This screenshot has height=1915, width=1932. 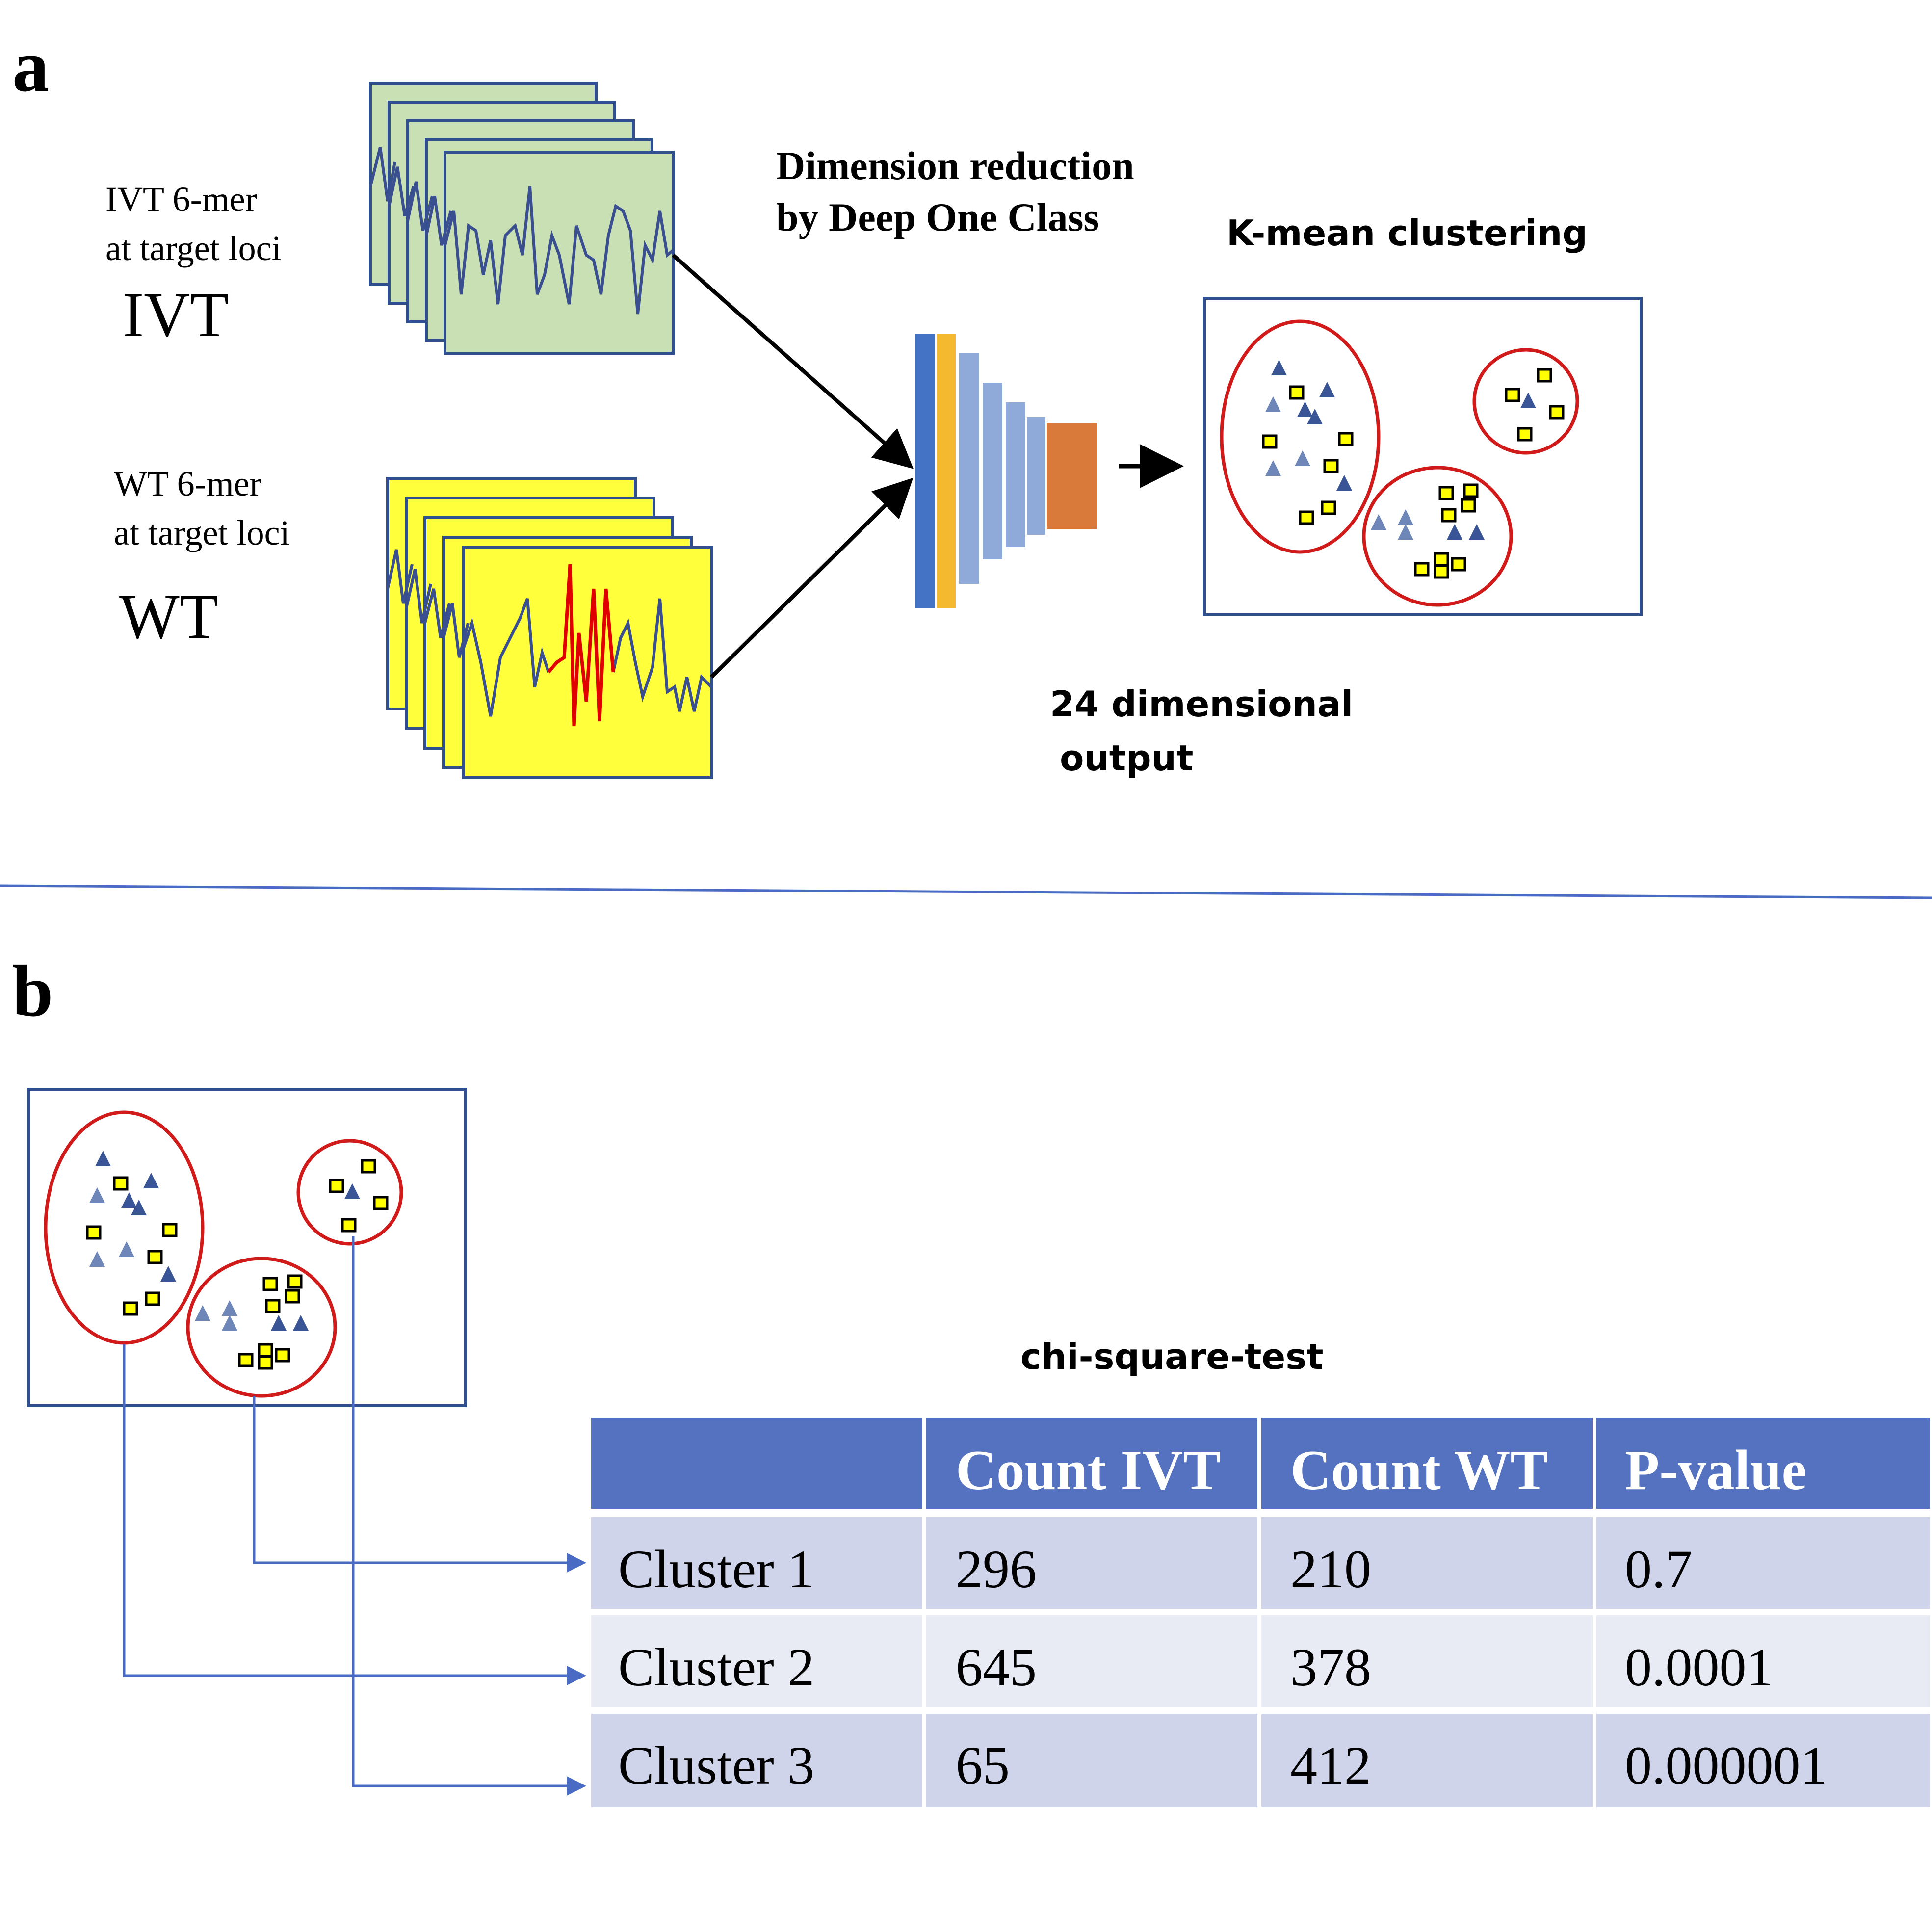 I want to click on wt-signal-highlight, so click(x=581, y=645).